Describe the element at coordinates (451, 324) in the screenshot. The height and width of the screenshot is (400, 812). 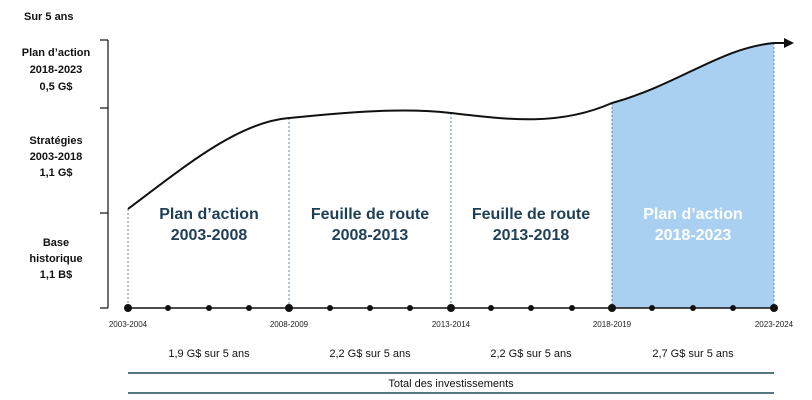
I see `year-label: 2013-2014` at that location.